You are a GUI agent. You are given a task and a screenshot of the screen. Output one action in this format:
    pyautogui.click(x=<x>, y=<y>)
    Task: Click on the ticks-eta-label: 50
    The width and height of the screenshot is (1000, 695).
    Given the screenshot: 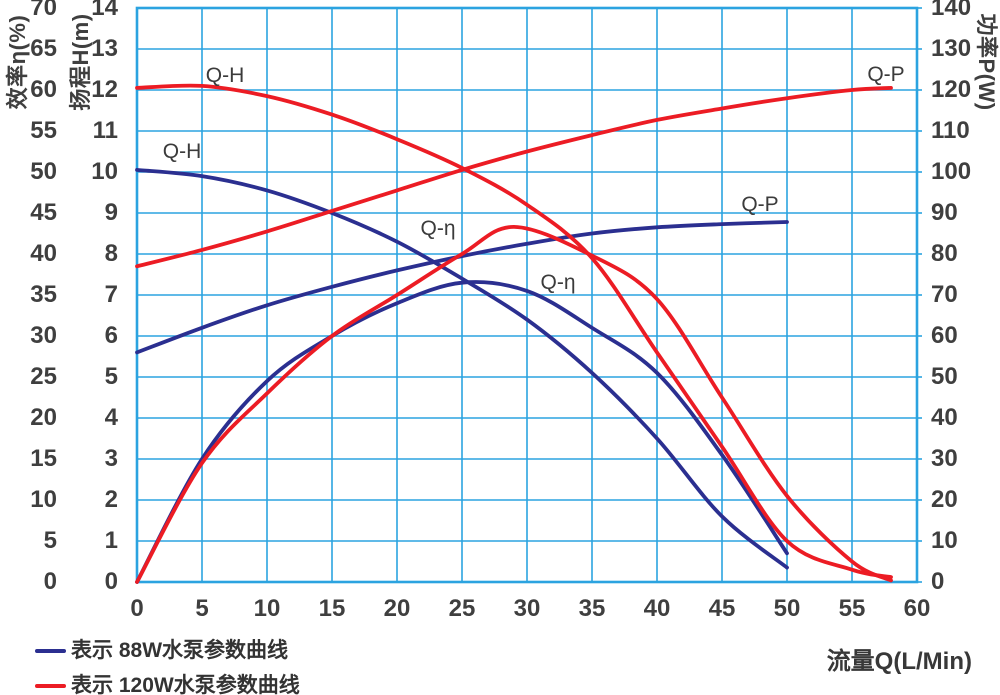 What is the action you would take?
    pyautogui.click(x=43, y=171)
    